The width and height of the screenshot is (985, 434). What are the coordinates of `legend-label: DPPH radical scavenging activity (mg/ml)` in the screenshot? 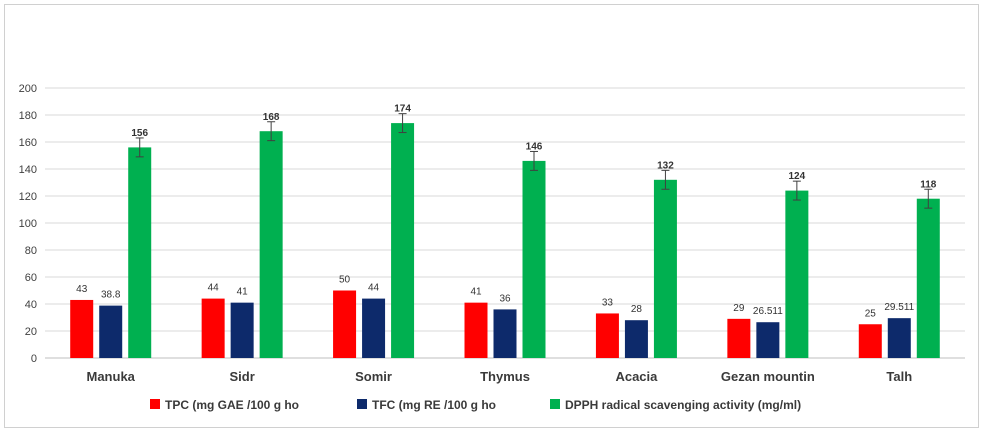 It's located at (683, 405).